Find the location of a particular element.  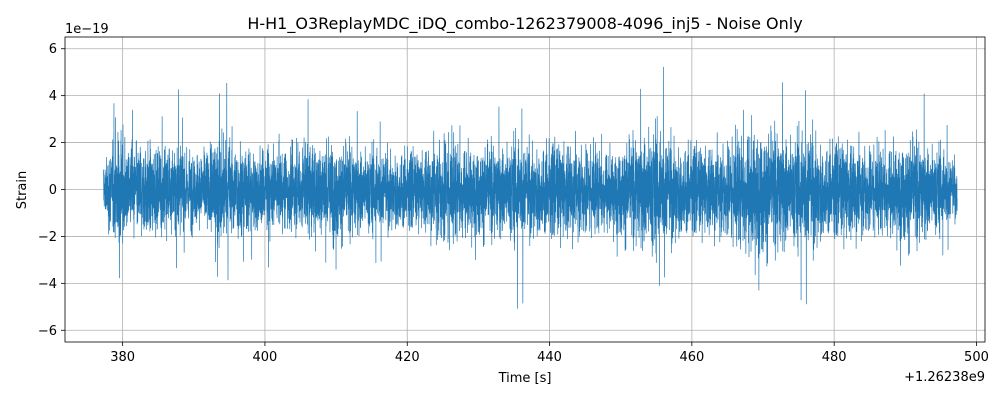

y-tick-label: −2 is located at coordinates (47, 237).